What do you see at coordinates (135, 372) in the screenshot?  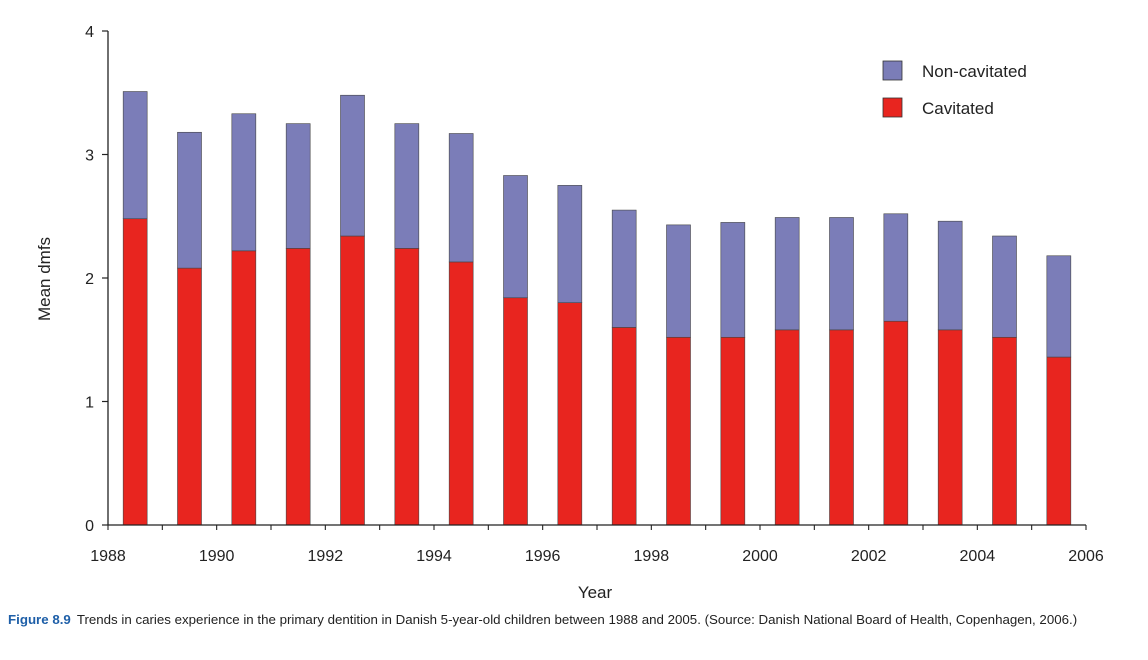 I see `bar-cavitated-1988` at bounding box center [135, 372].